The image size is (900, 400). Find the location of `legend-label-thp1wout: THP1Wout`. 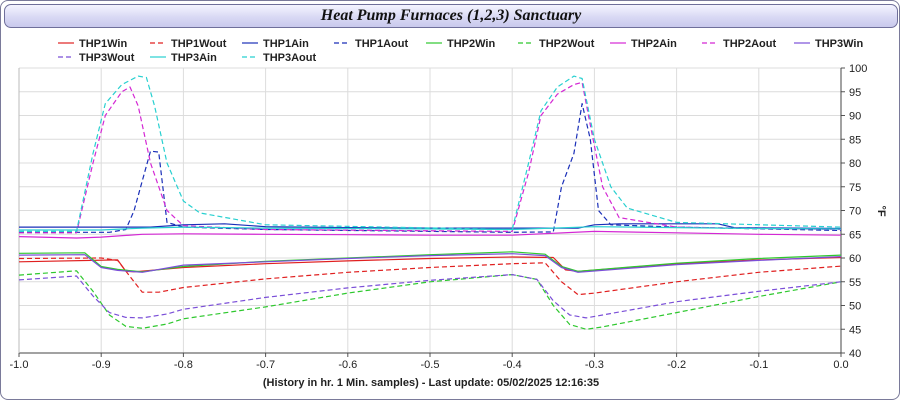

legend-label-thp1wout: THP1Wout is located at coordinates (199, 44).